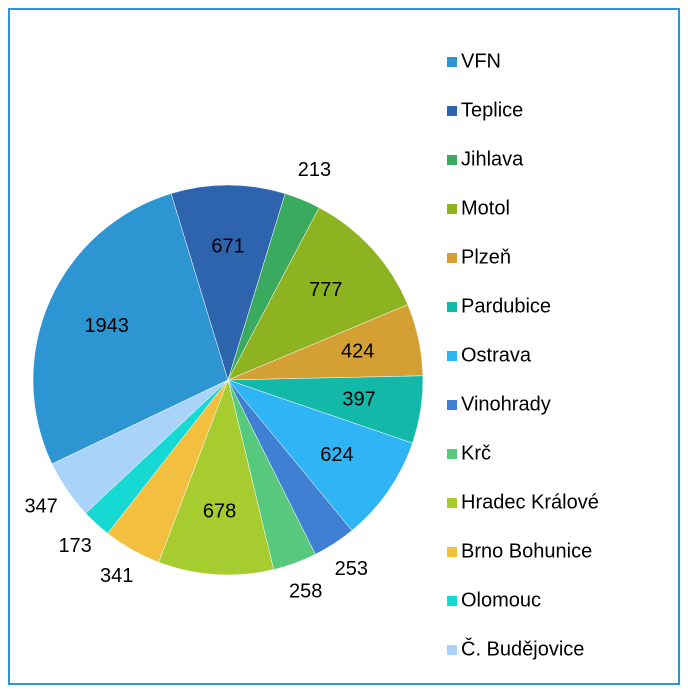  I want to click on data-label: 173, so click(74, 546).